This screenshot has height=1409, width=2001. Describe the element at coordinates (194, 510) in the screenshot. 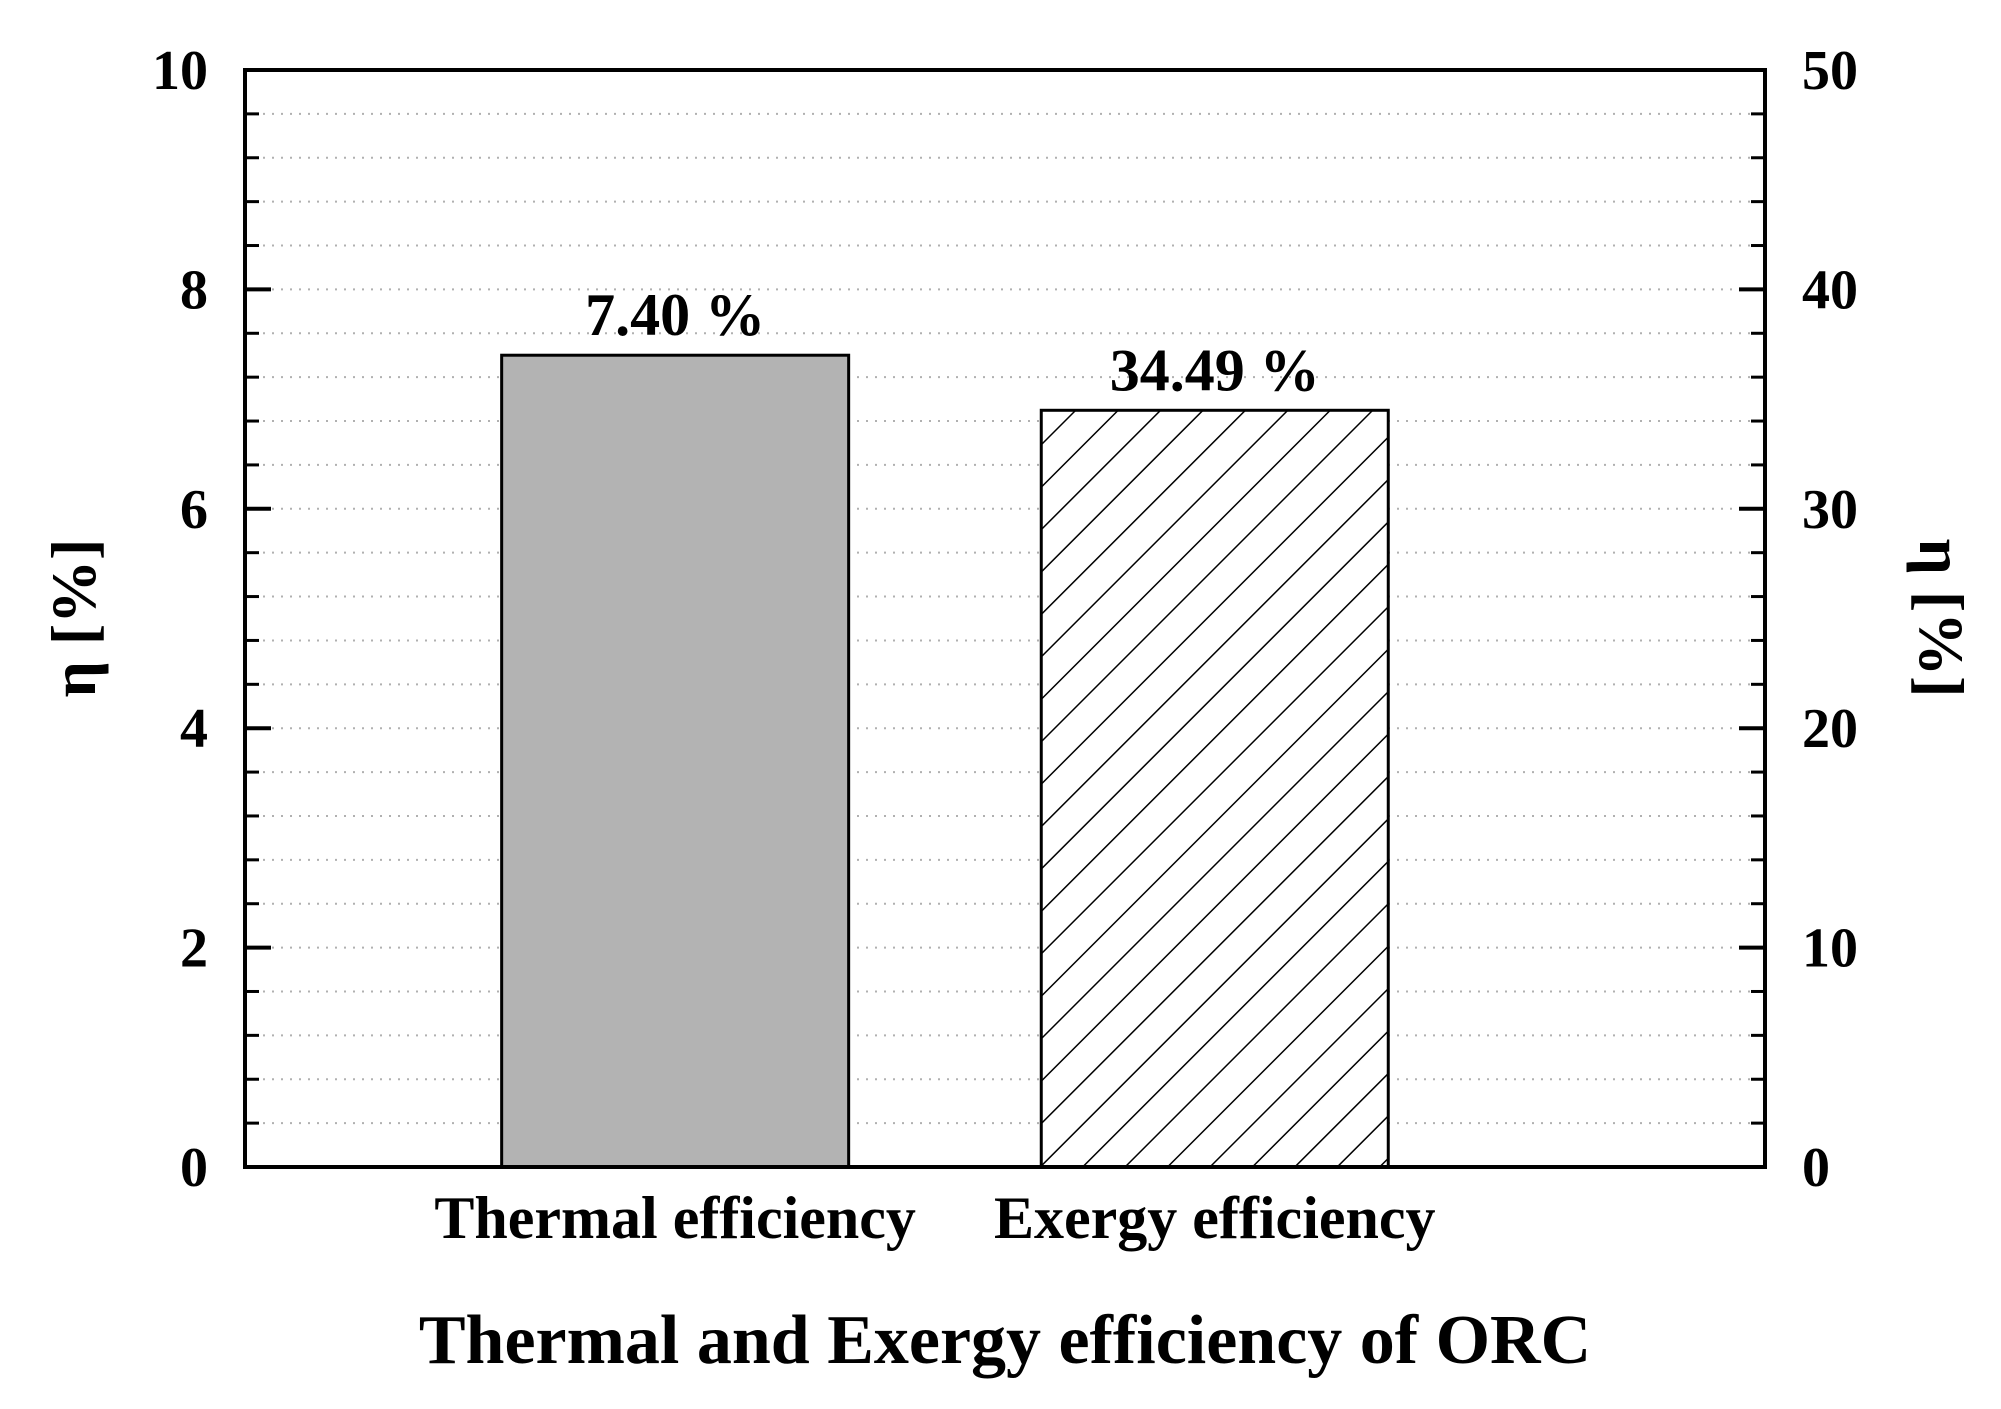

I see `y-tick-label-left: 6` at that location.